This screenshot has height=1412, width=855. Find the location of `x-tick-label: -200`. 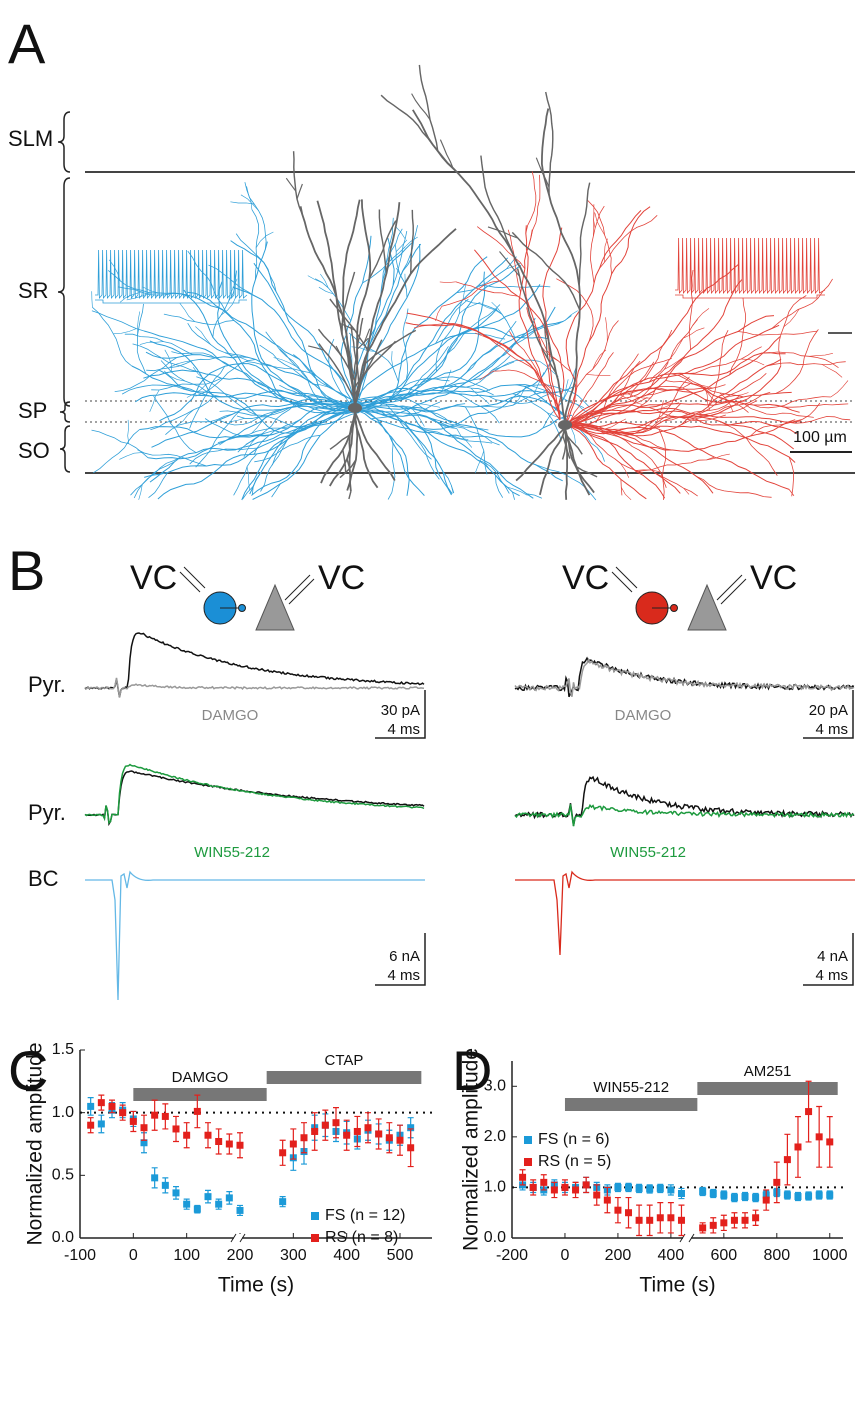

x-tick-label: -200 is located at coordinates (512, 1255).